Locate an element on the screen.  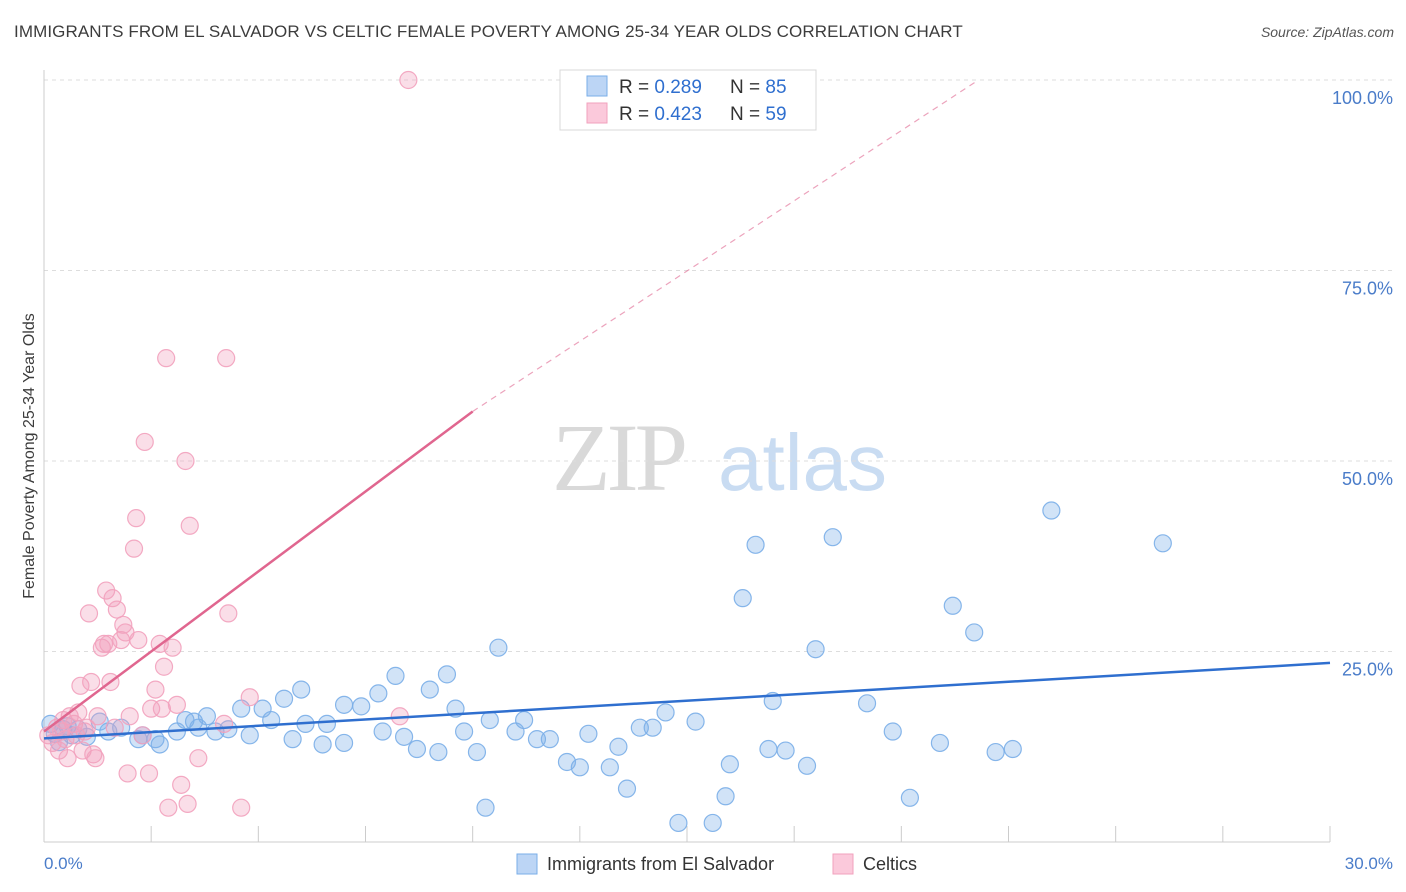
watermark-atlas: atlas is located at coordinates (802, 462).